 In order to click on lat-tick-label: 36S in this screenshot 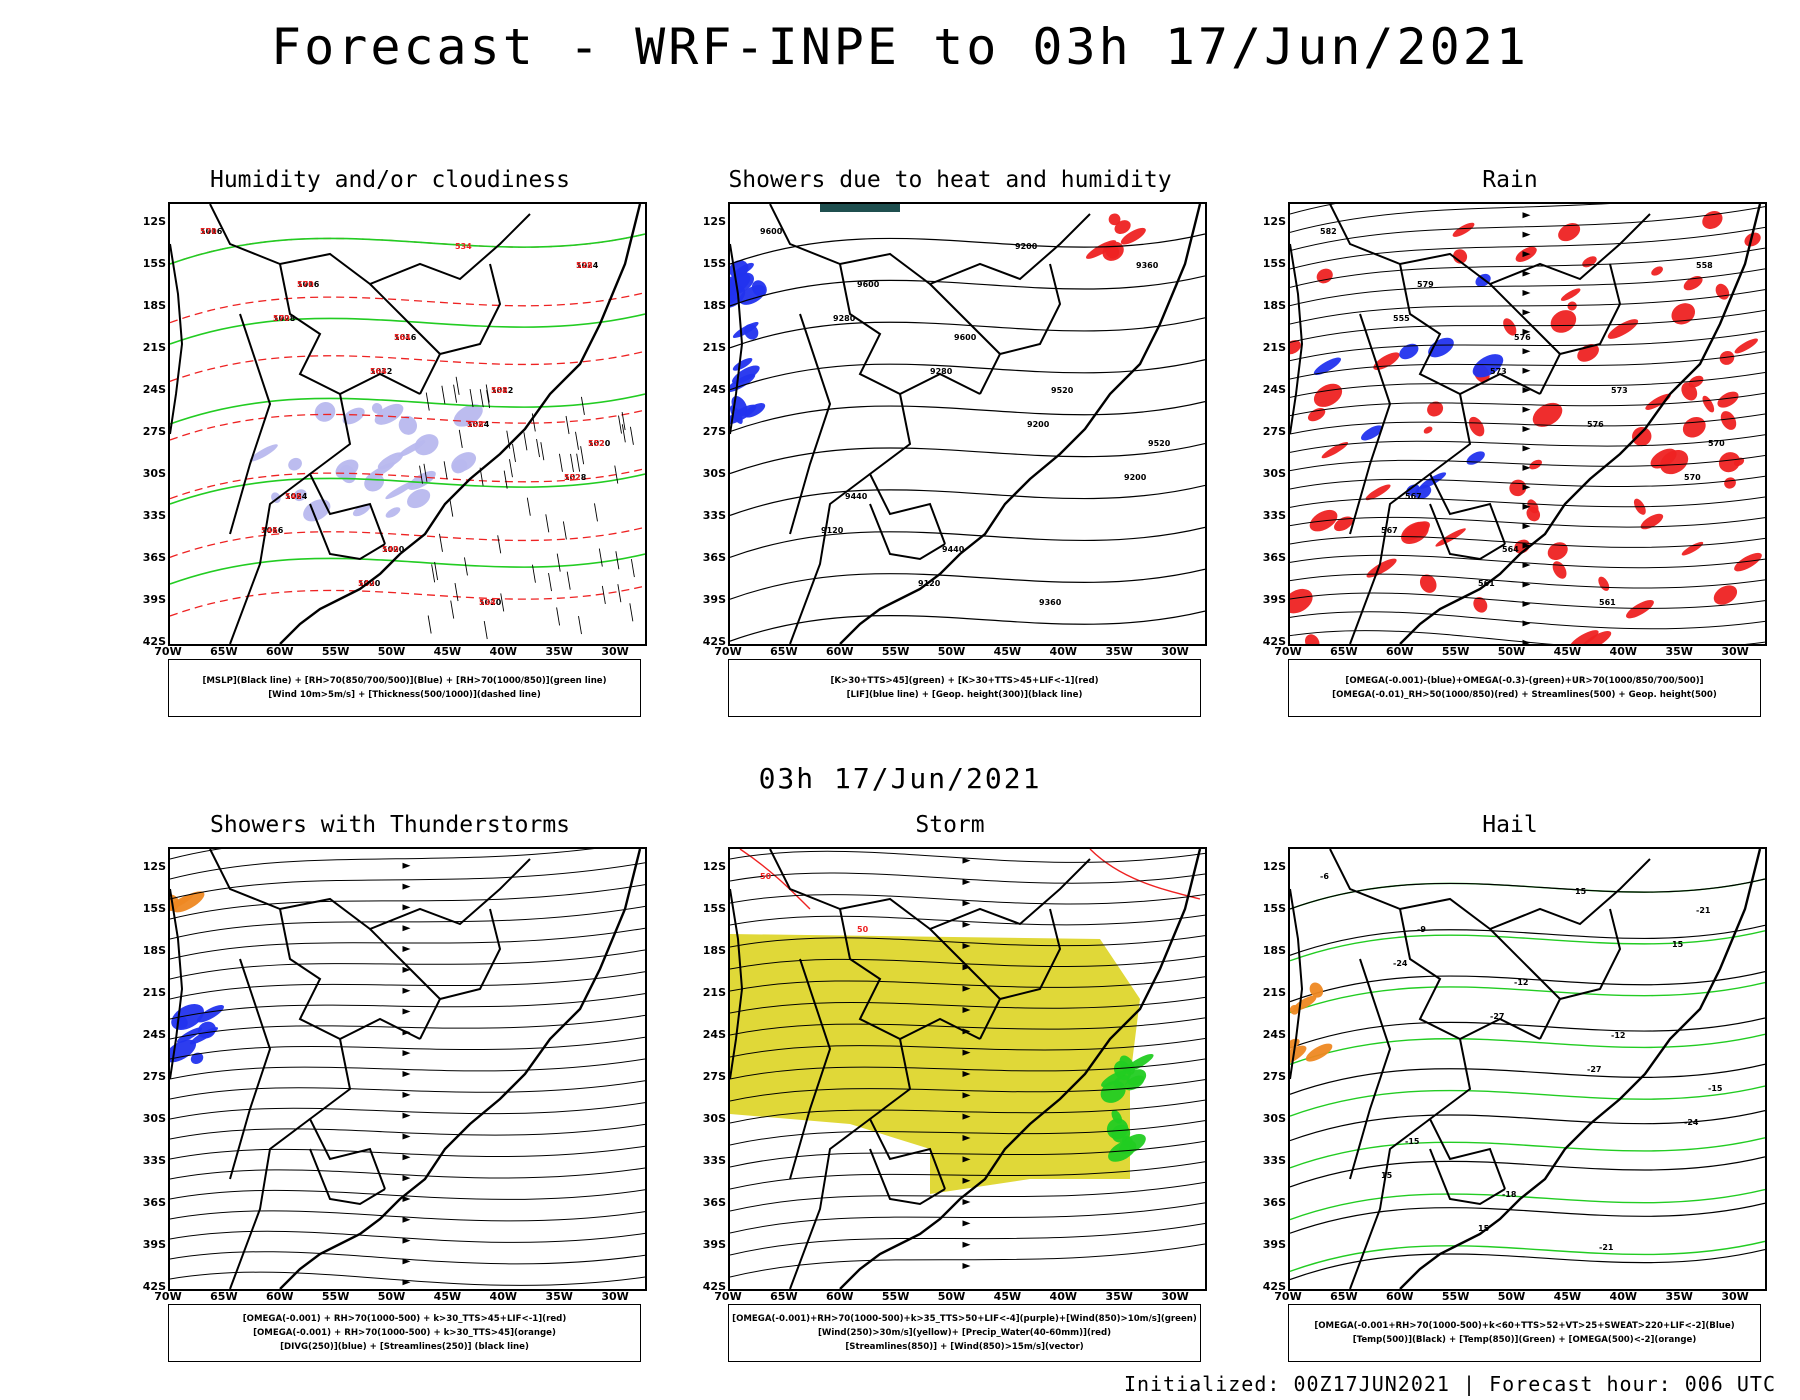, I will do `click(154, 1202)`.